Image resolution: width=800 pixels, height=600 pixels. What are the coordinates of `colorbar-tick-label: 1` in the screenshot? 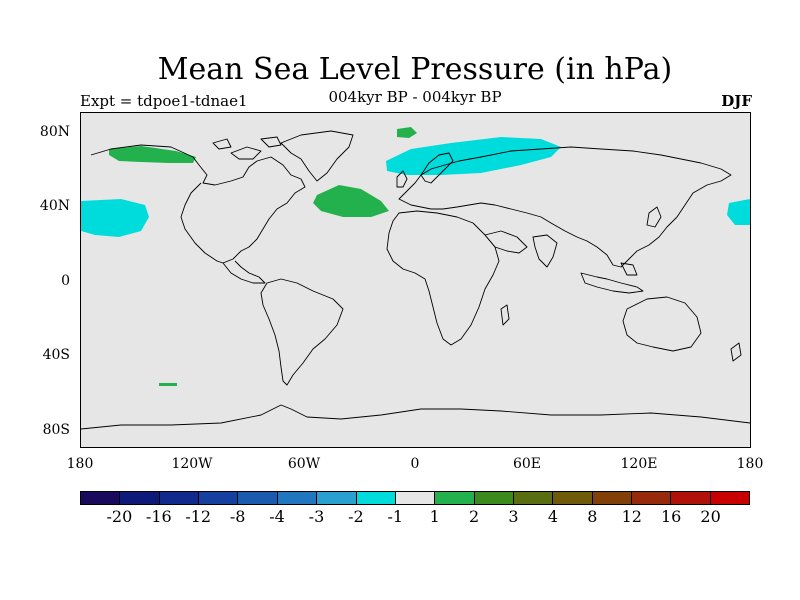 It's located at (434, 516).